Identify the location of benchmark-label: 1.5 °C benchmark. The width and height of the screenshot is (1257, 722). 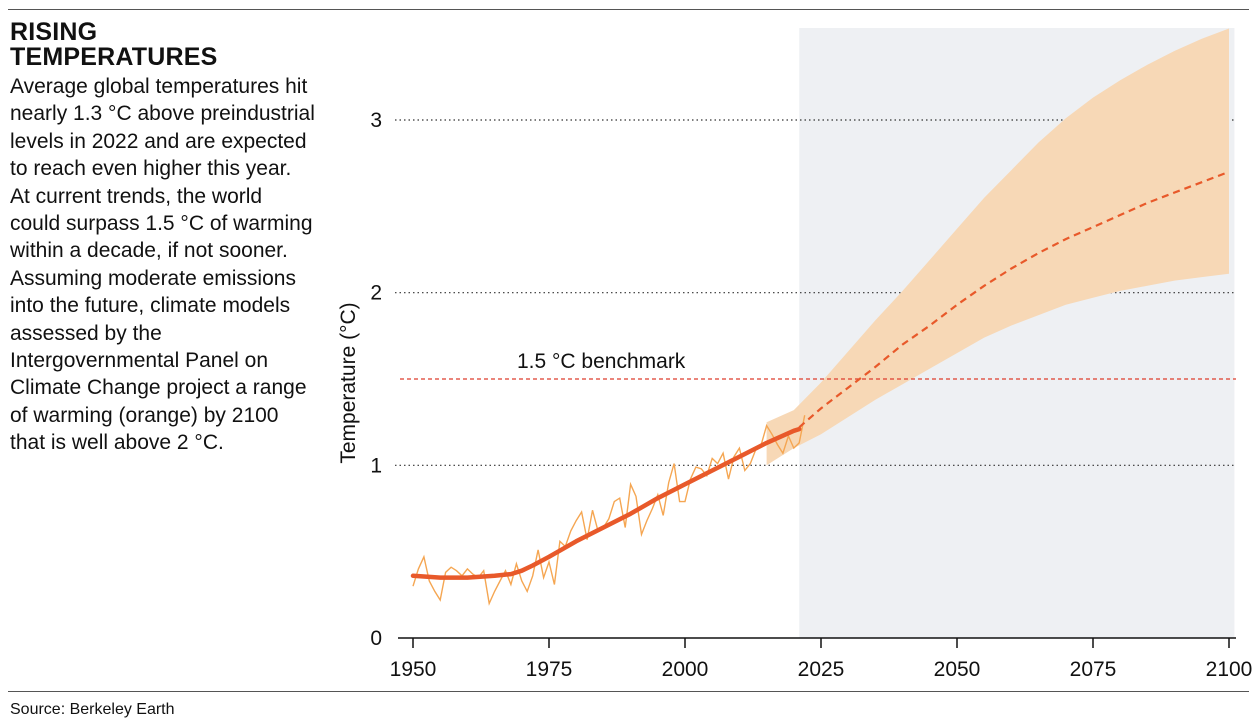
(601, 361).